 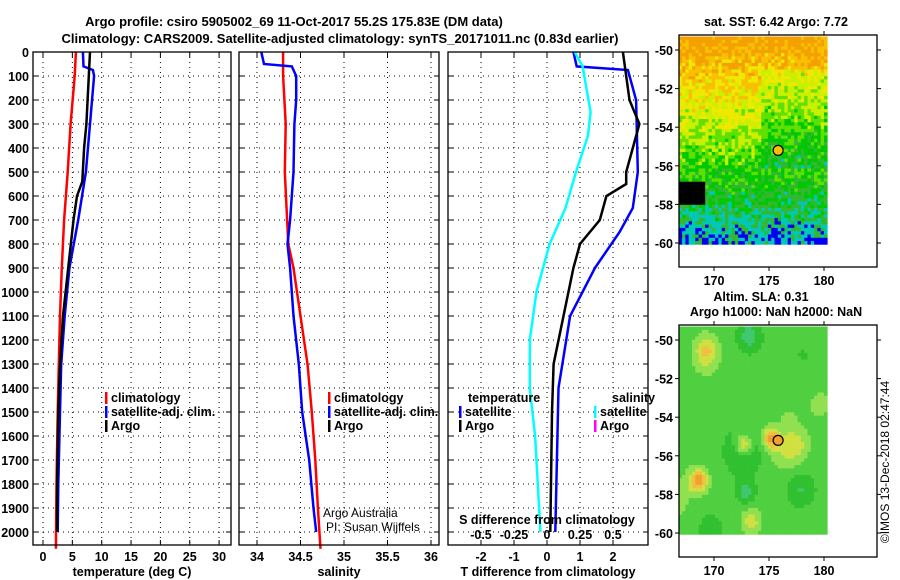 I want to click on y-tick-label: 700, so click(x=18, y=221).